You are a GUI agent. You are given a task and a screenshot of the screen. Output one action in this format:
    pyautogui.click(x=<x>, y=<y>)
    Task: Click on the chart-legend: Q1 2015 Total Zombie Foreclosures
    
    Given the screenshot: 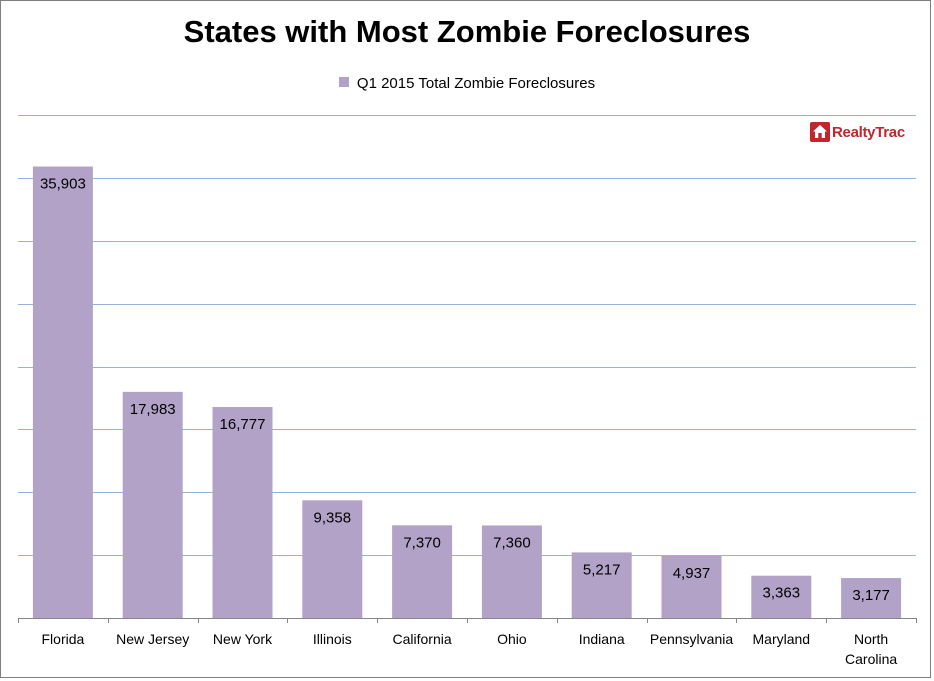 What is the action you would take?
    pyautogui.click(x=467, y=83)
    